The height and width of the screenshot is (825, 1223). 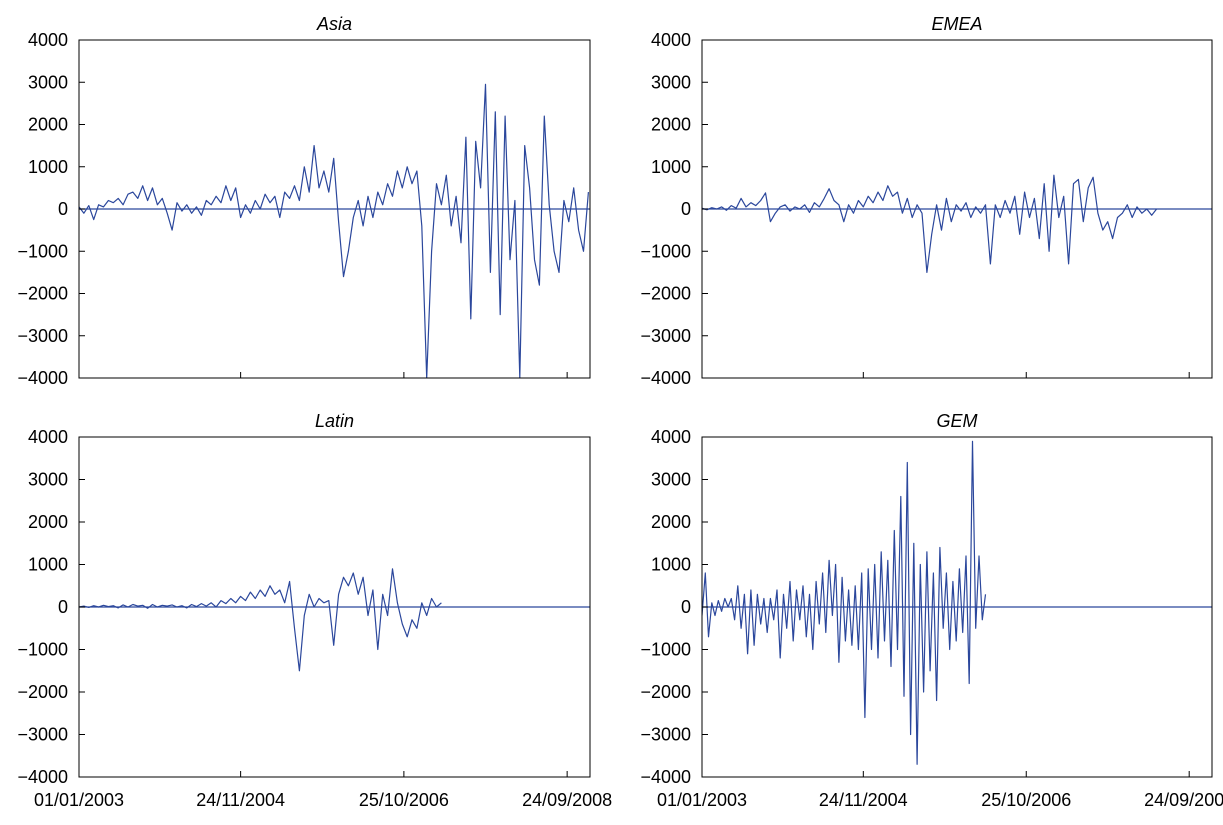 What do you see at coordinates (334, 421) in the screenshot?
I see `chart-title: Latin` at bounding box center [334, 421].